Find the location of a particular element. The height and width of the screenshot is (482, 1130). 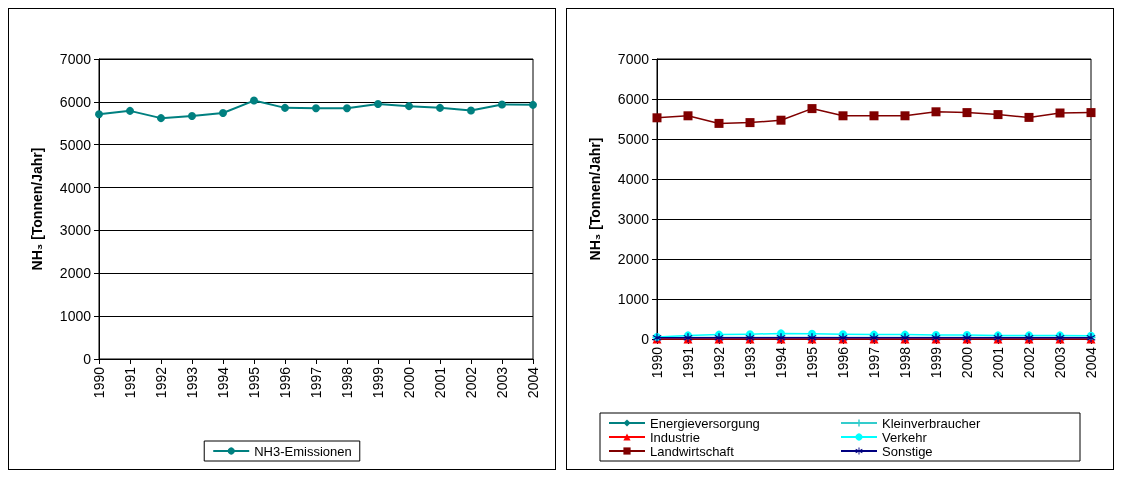

legend-label: Landwirtschaft is located at coordinates (692, 451).